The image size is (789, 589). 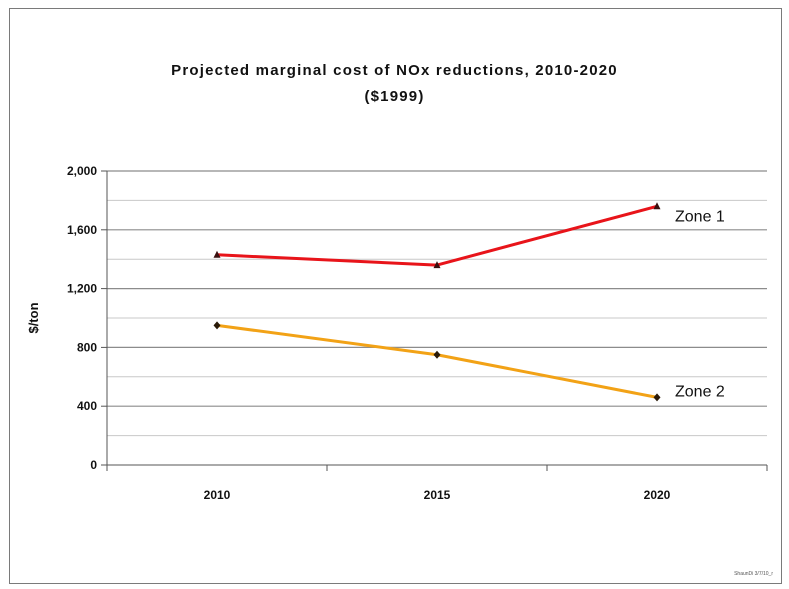 What do you see at coordinates (82, 171) in the screenshot?
I see `y-tick-label: 2,000` at bounding box center [82, 171].